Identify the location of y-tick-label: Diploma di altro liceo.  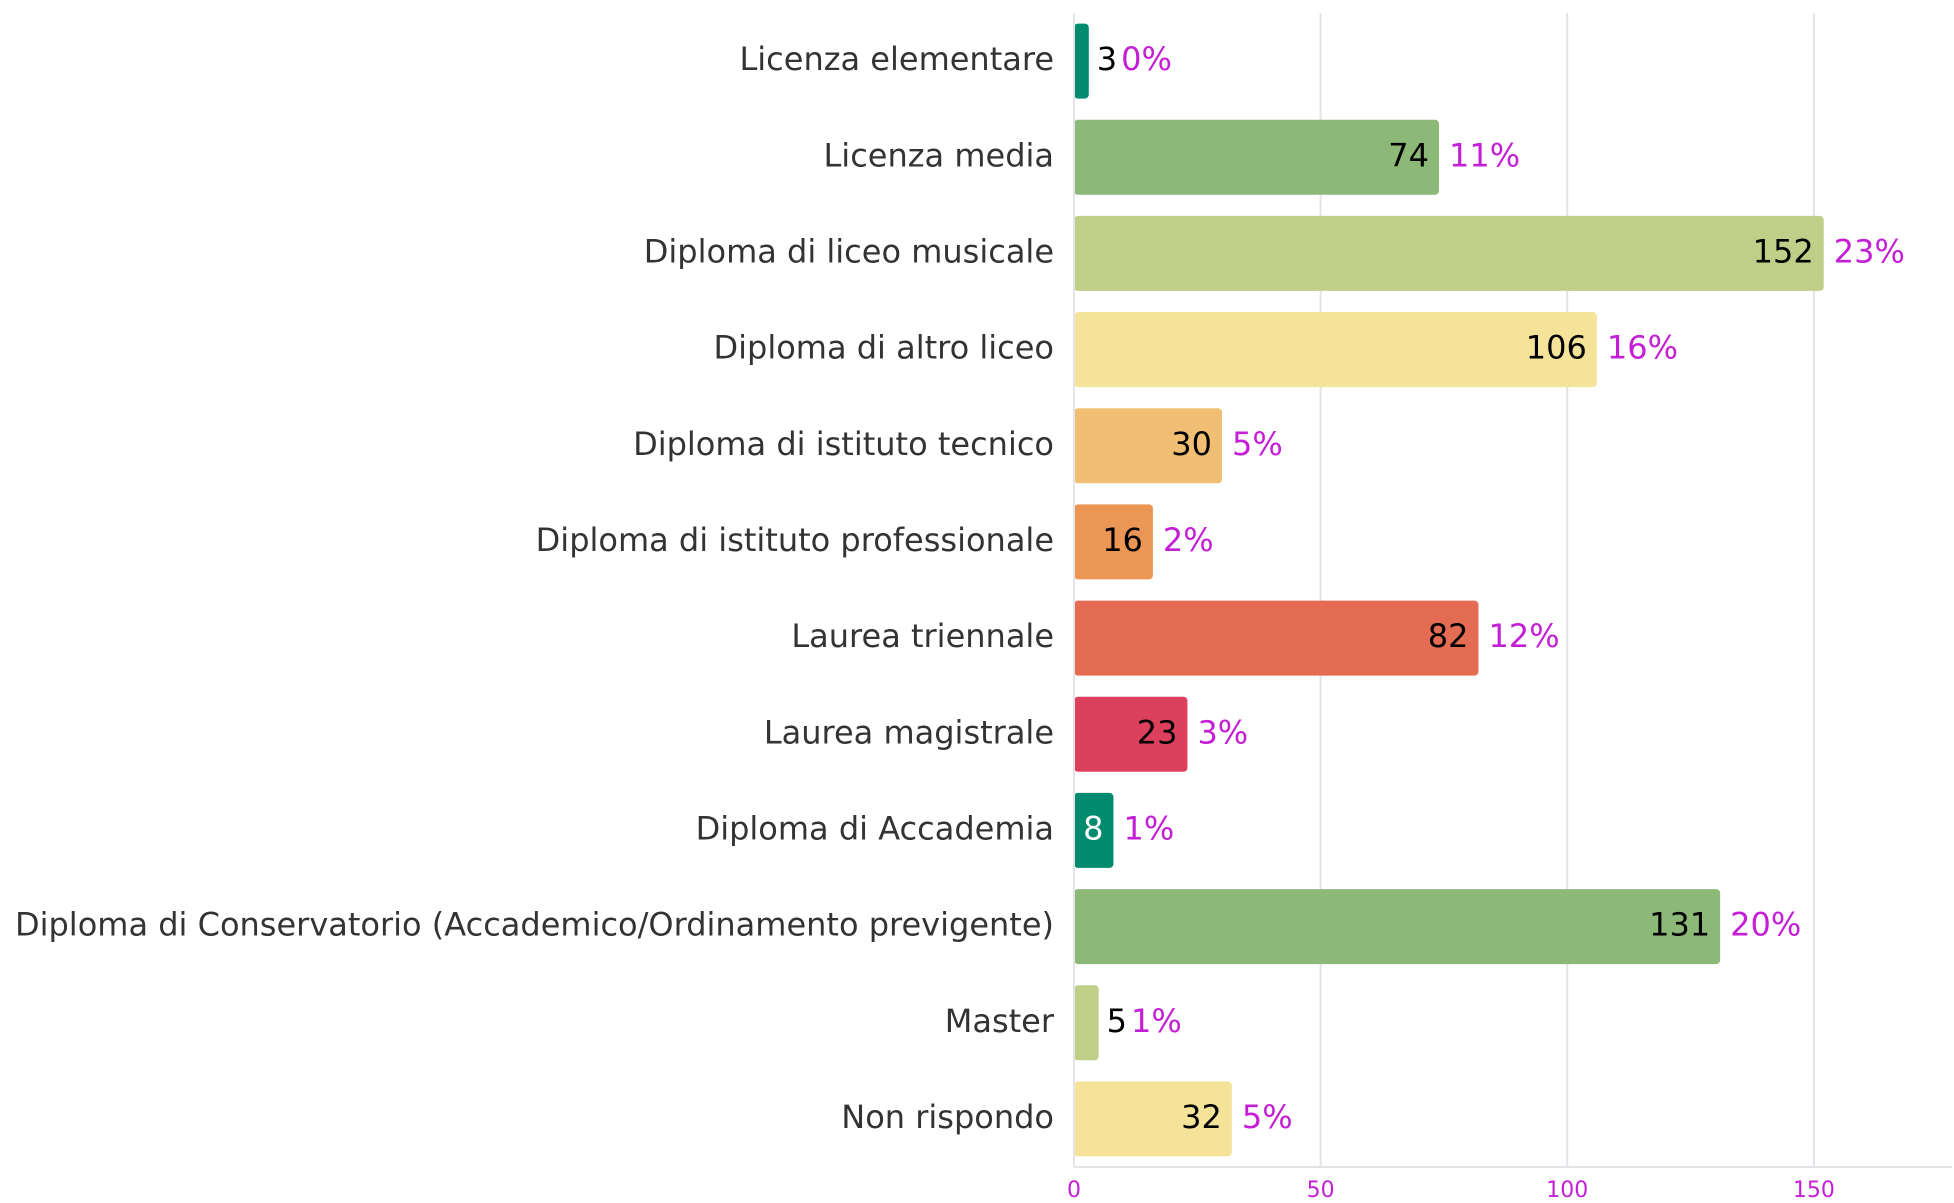
(883, 348).